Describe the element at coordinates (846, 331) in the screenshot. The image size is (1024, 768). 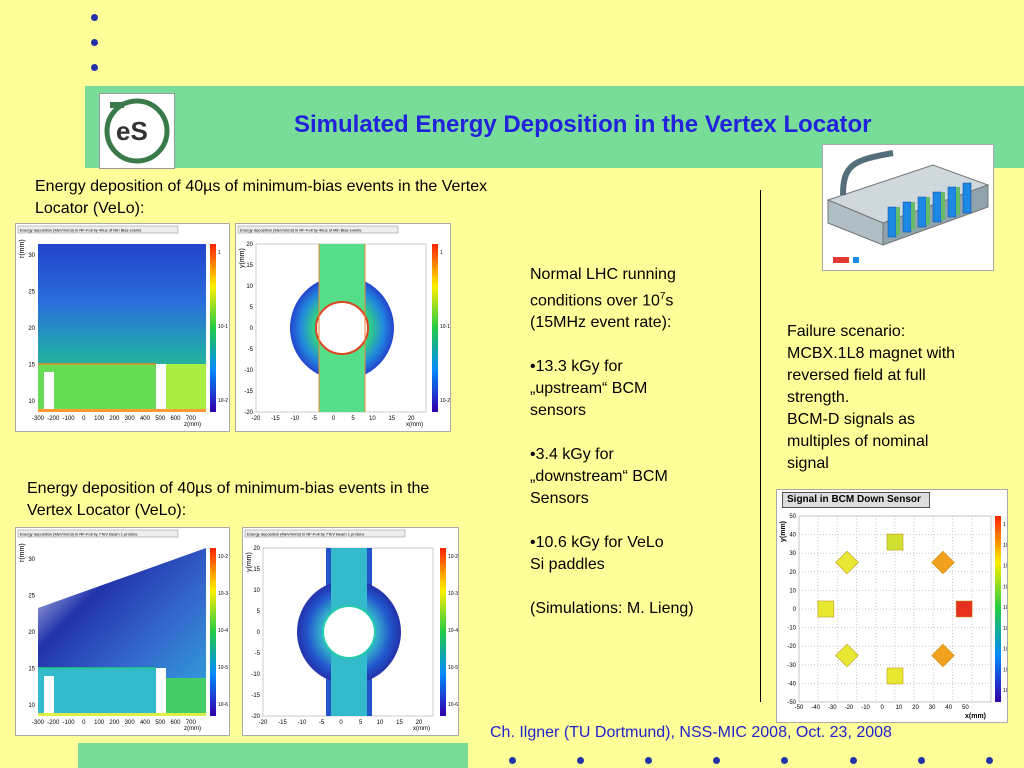
I see `text-line: Failure scenario:` at that location.